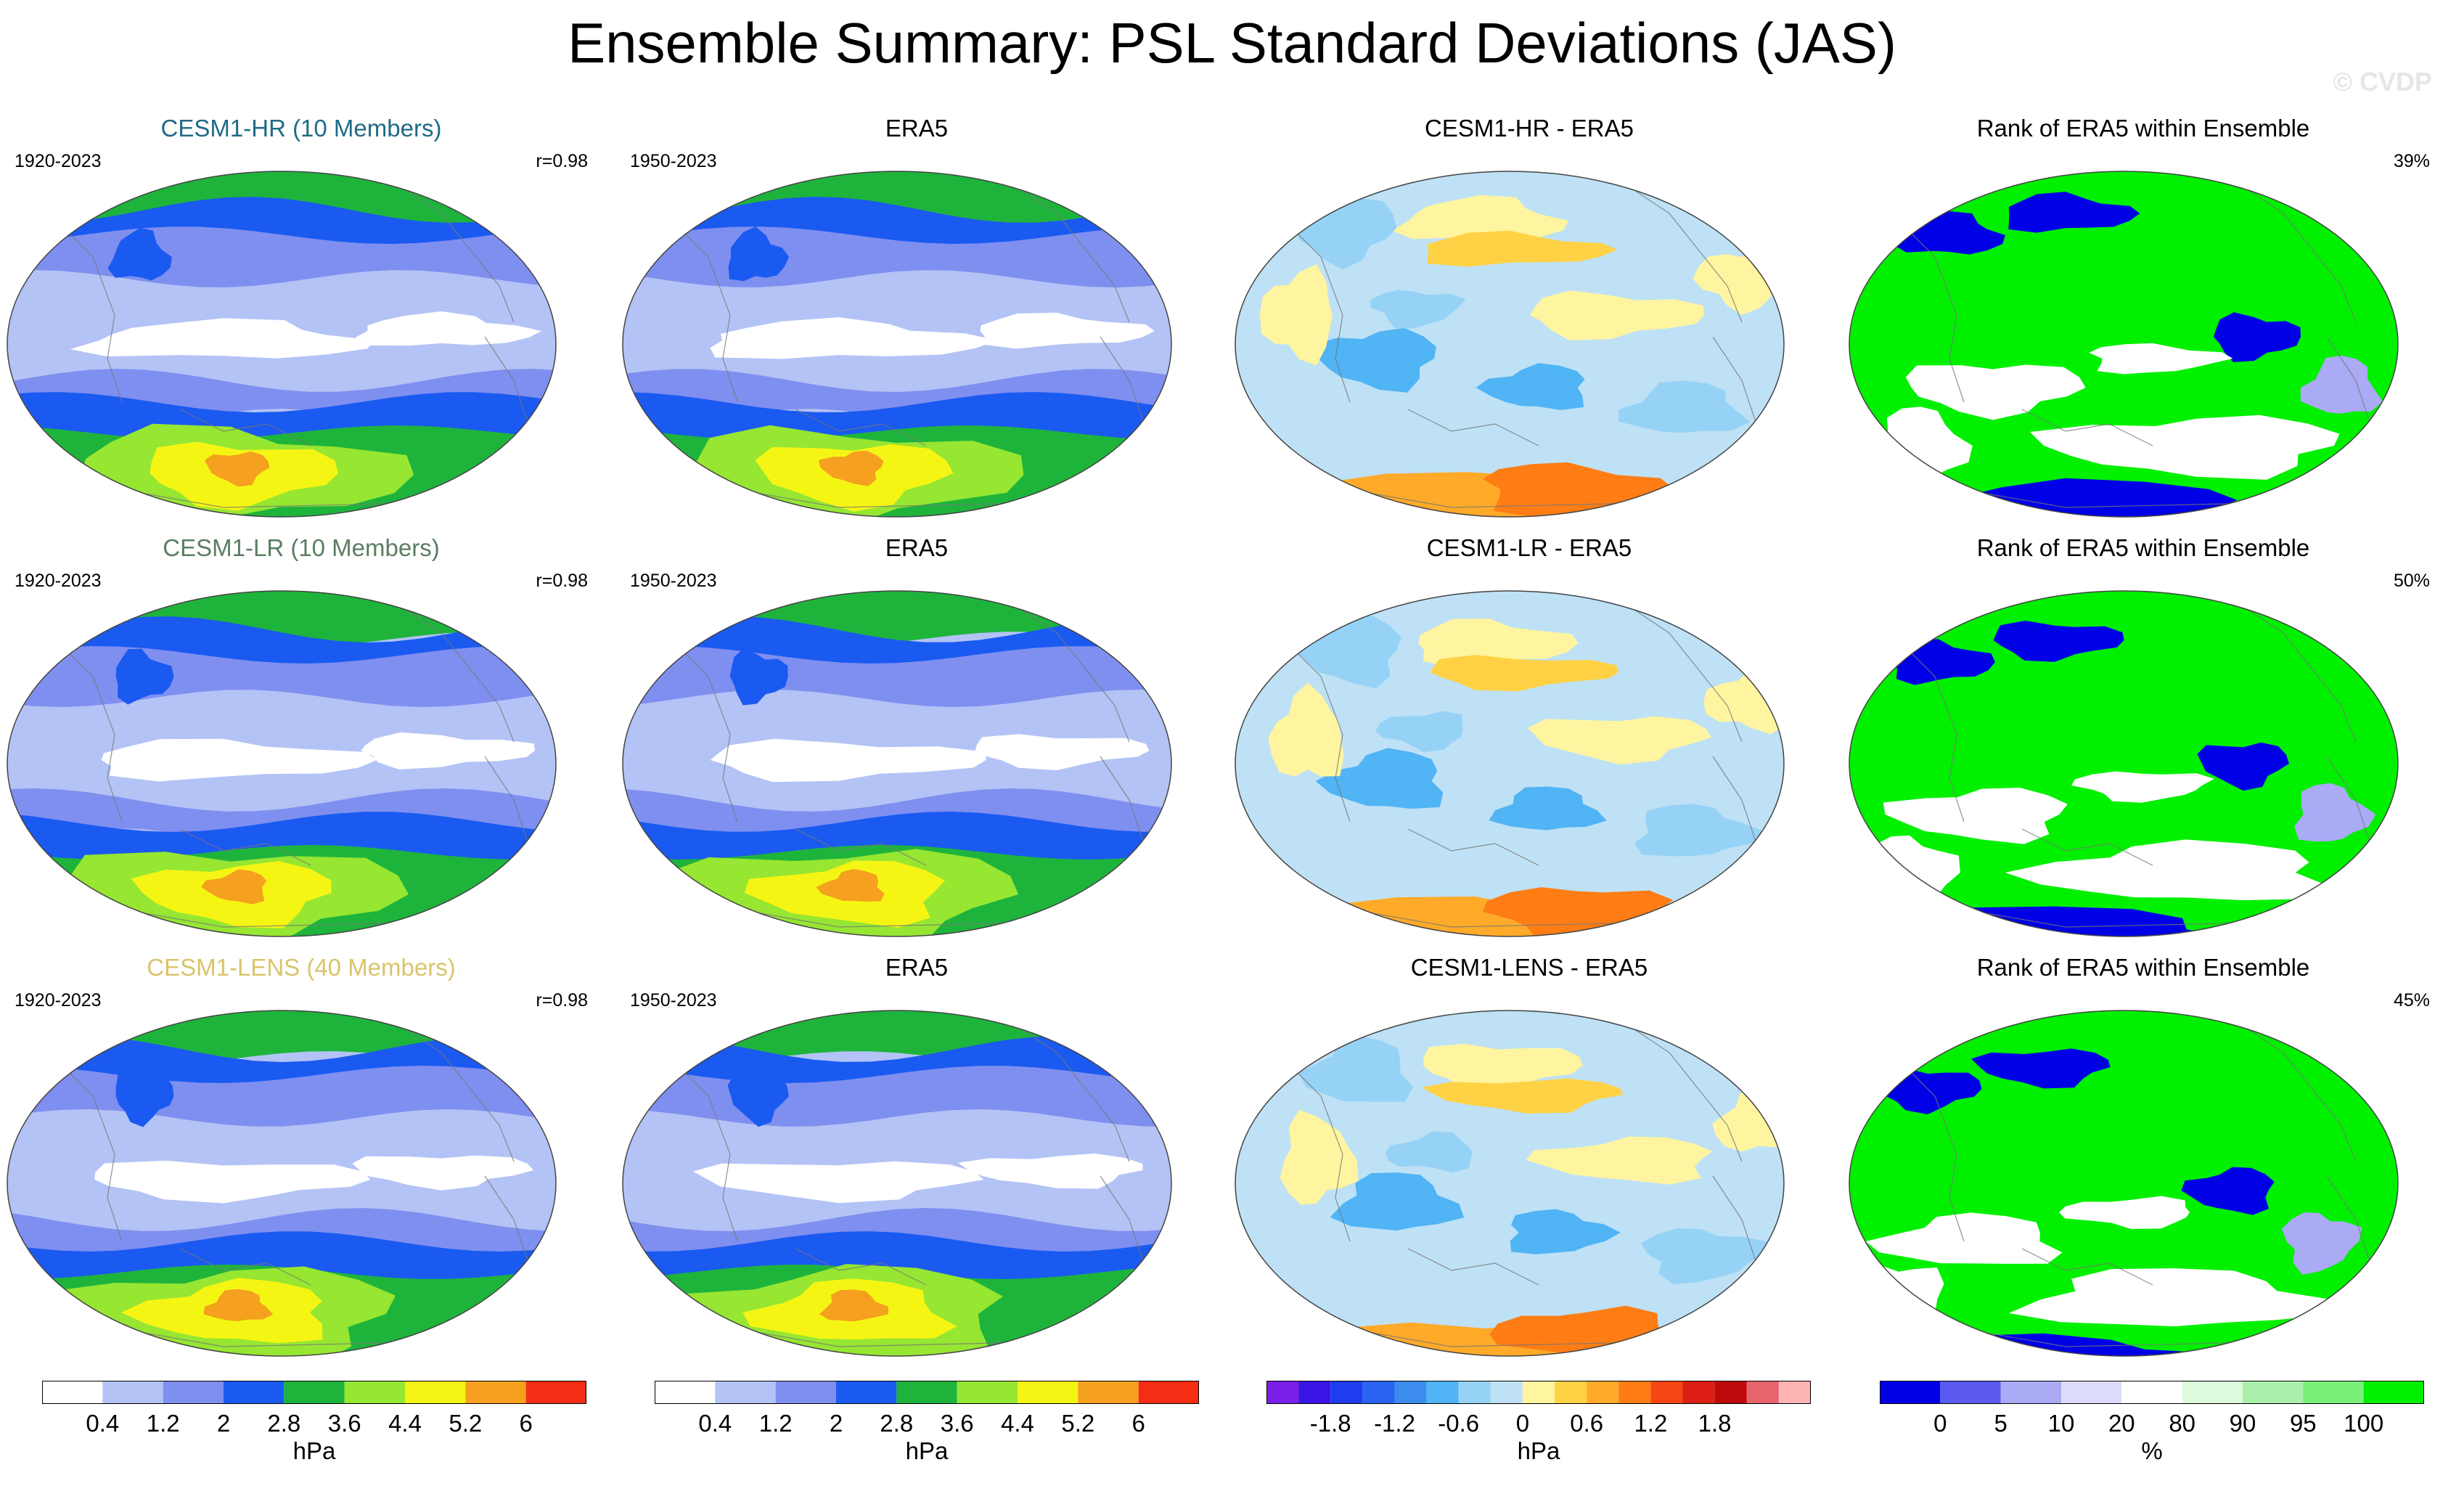  Describe the element at coordinates (1458, 1423) in the screenshot. I see `colorbar-tick-label: -0.6` at that location.